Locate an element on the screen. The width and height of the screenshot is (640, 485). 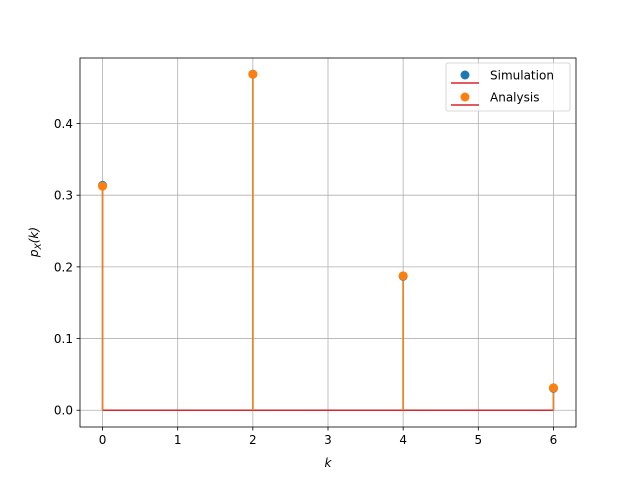
x-axis-label: k is located at coordinates (329, 463).